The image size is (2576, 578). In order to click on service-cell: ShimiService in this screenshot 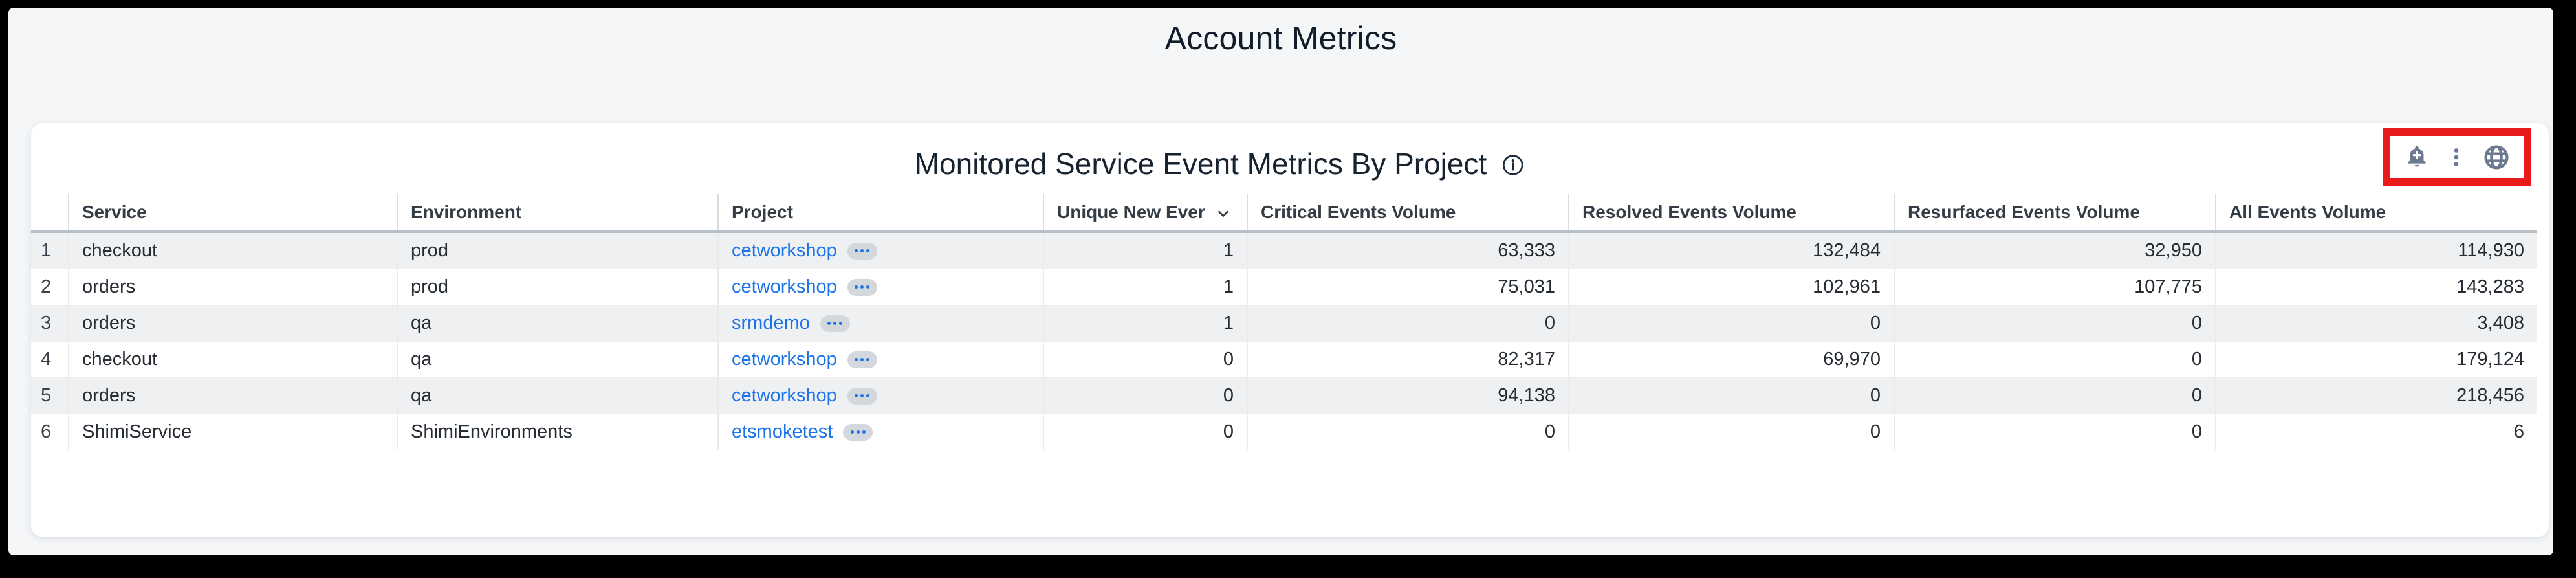, I will do `click(232, 432)`.